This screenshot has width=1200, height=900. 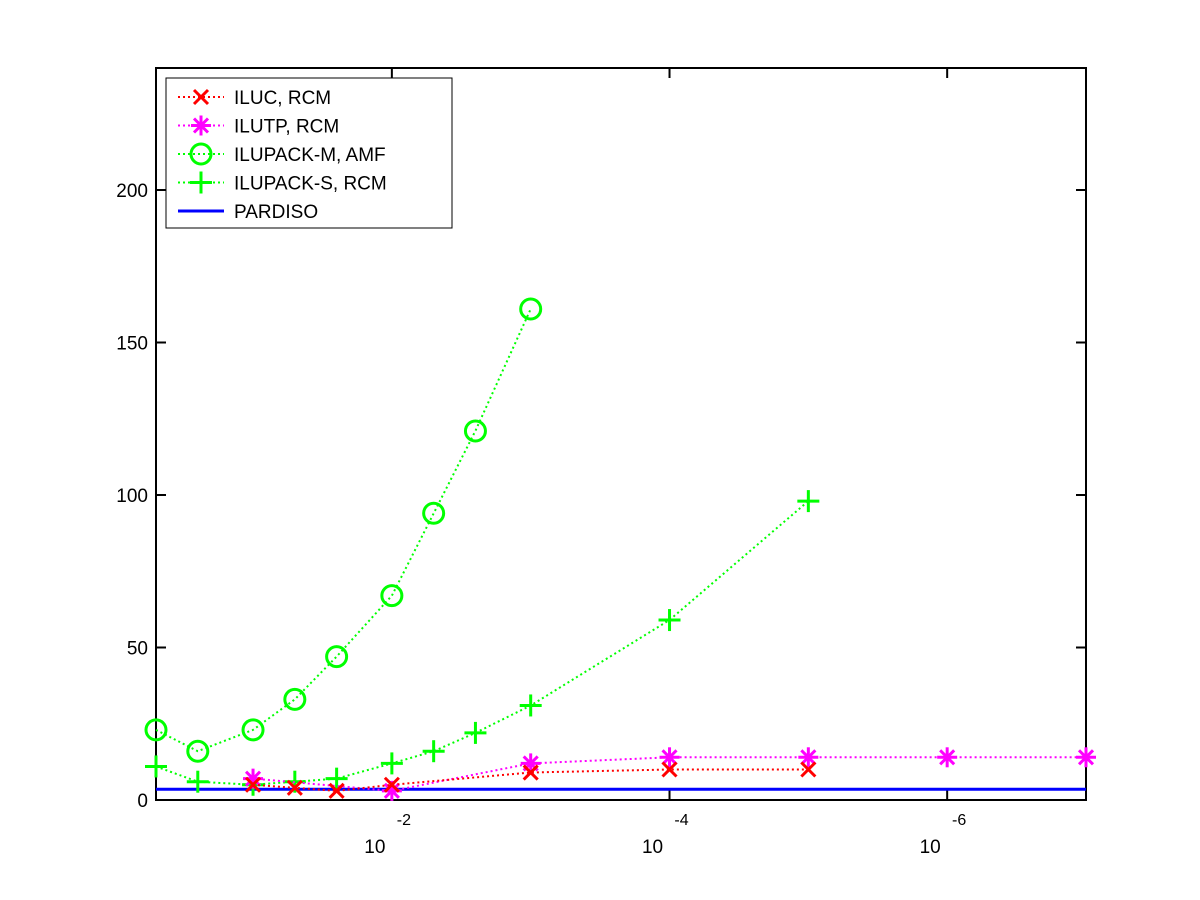 What do you see at coordinates (132, 191) in the screenshot?
I see `y-tick-label: 200` at bounding box center [132, 191].